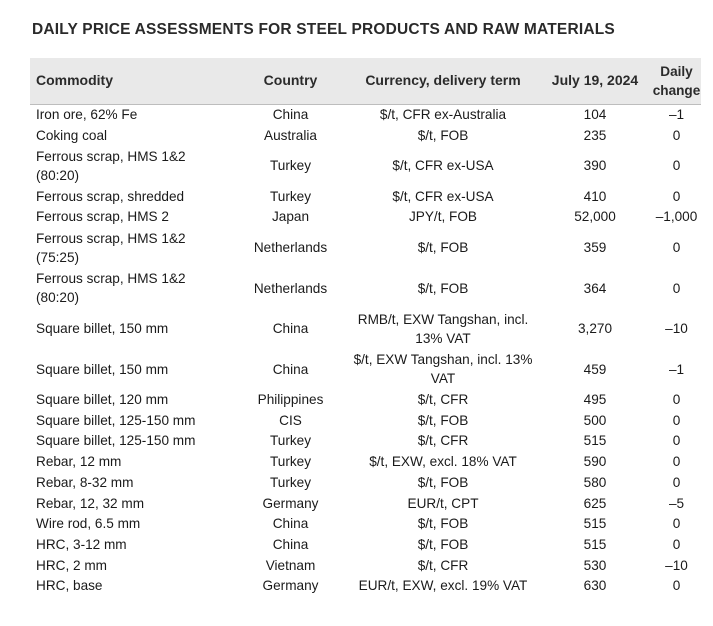 This screenshot has height=626, width=713. What do you see at coordinates (116, 441) in the screenshot?
I see `cell-commodity: Square billet, 125-150 mm` at bounding box center [116, 441].